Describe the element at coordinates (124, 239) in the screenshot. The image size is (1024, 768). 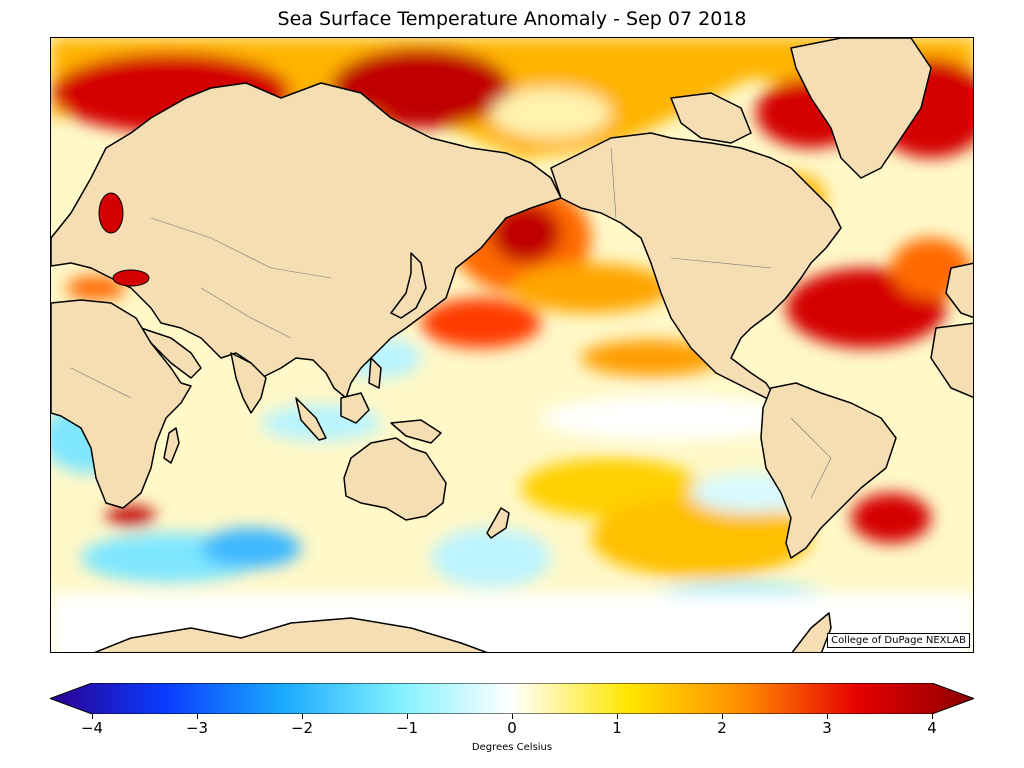
I see `inland-seas` at that location.